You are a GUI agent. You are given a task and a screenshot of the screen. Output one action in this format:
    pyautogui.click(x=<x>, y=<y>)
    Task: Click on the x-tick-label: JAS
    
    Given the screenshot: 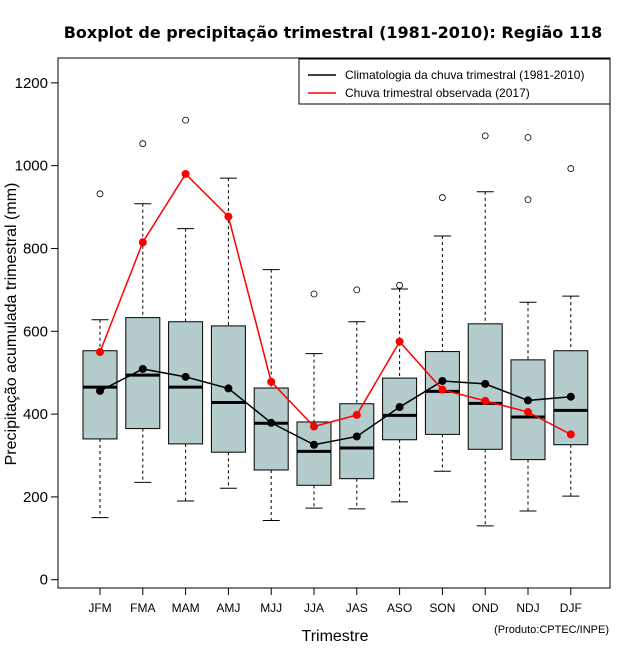 What is the action you would take?
    pyautogui.click(x=357, y=608)
    